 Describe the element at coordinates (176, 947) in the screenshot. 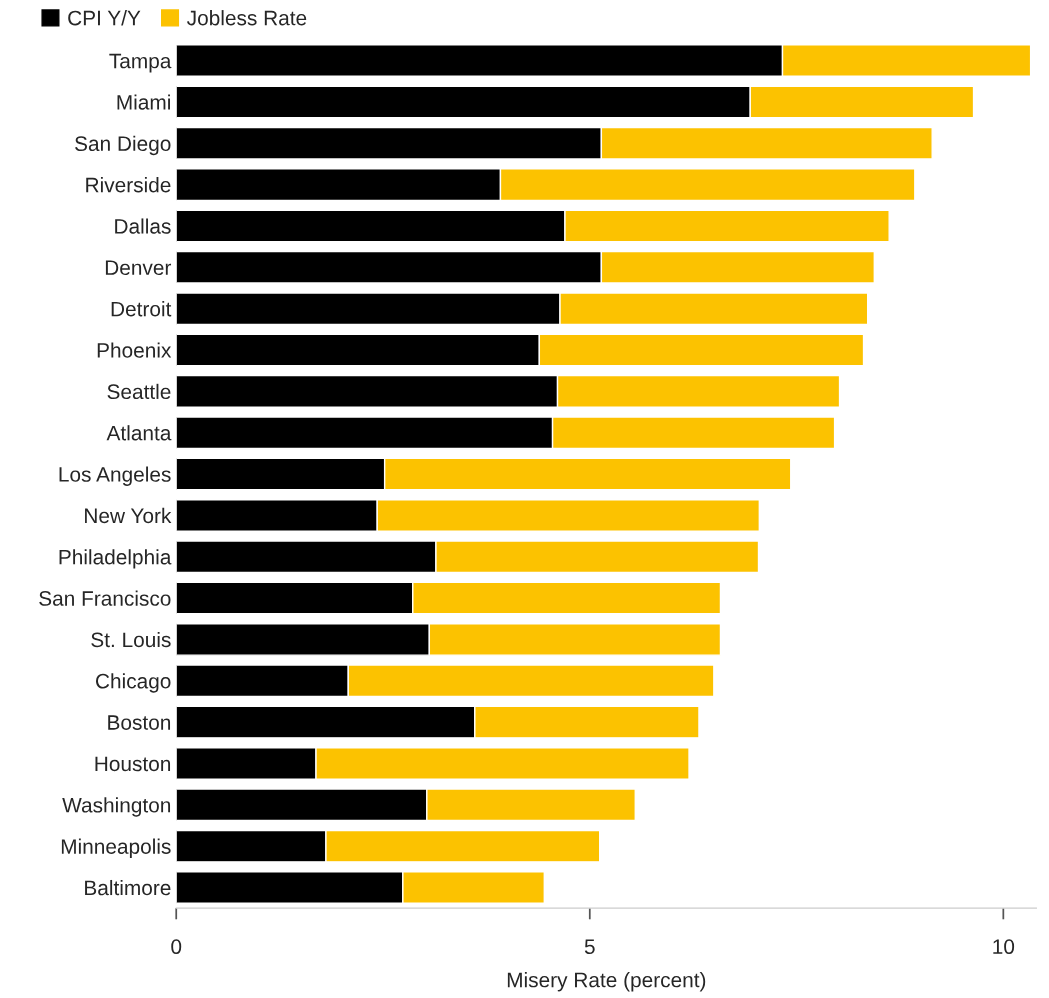

I see `x-tick-label: 0` at that location.